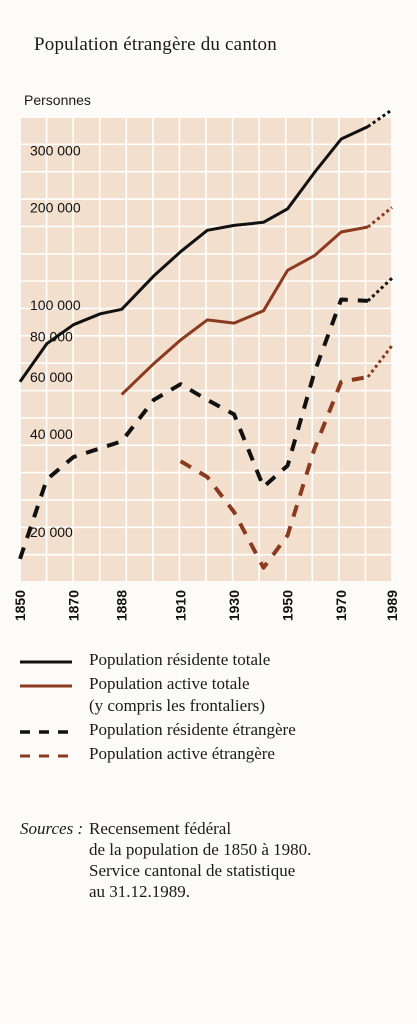 Image resolution: width=417 pixels, height=1024 pixels. Describe the element at coordinates (169, 683) in the screenshot. I see `legend-label: Population active totale` at that location.